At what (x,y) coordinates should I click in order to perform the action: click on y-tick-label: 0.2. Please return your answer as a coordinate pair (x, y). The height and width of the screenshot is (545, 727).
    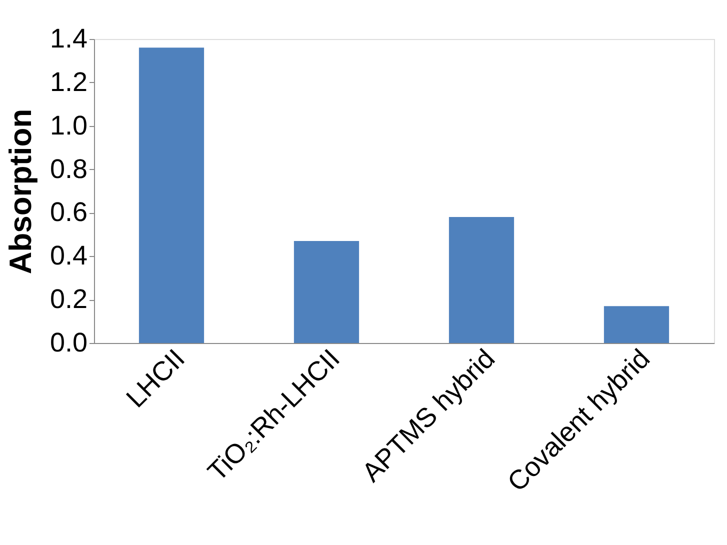
    Looking at the image, I should click on (69, 299).